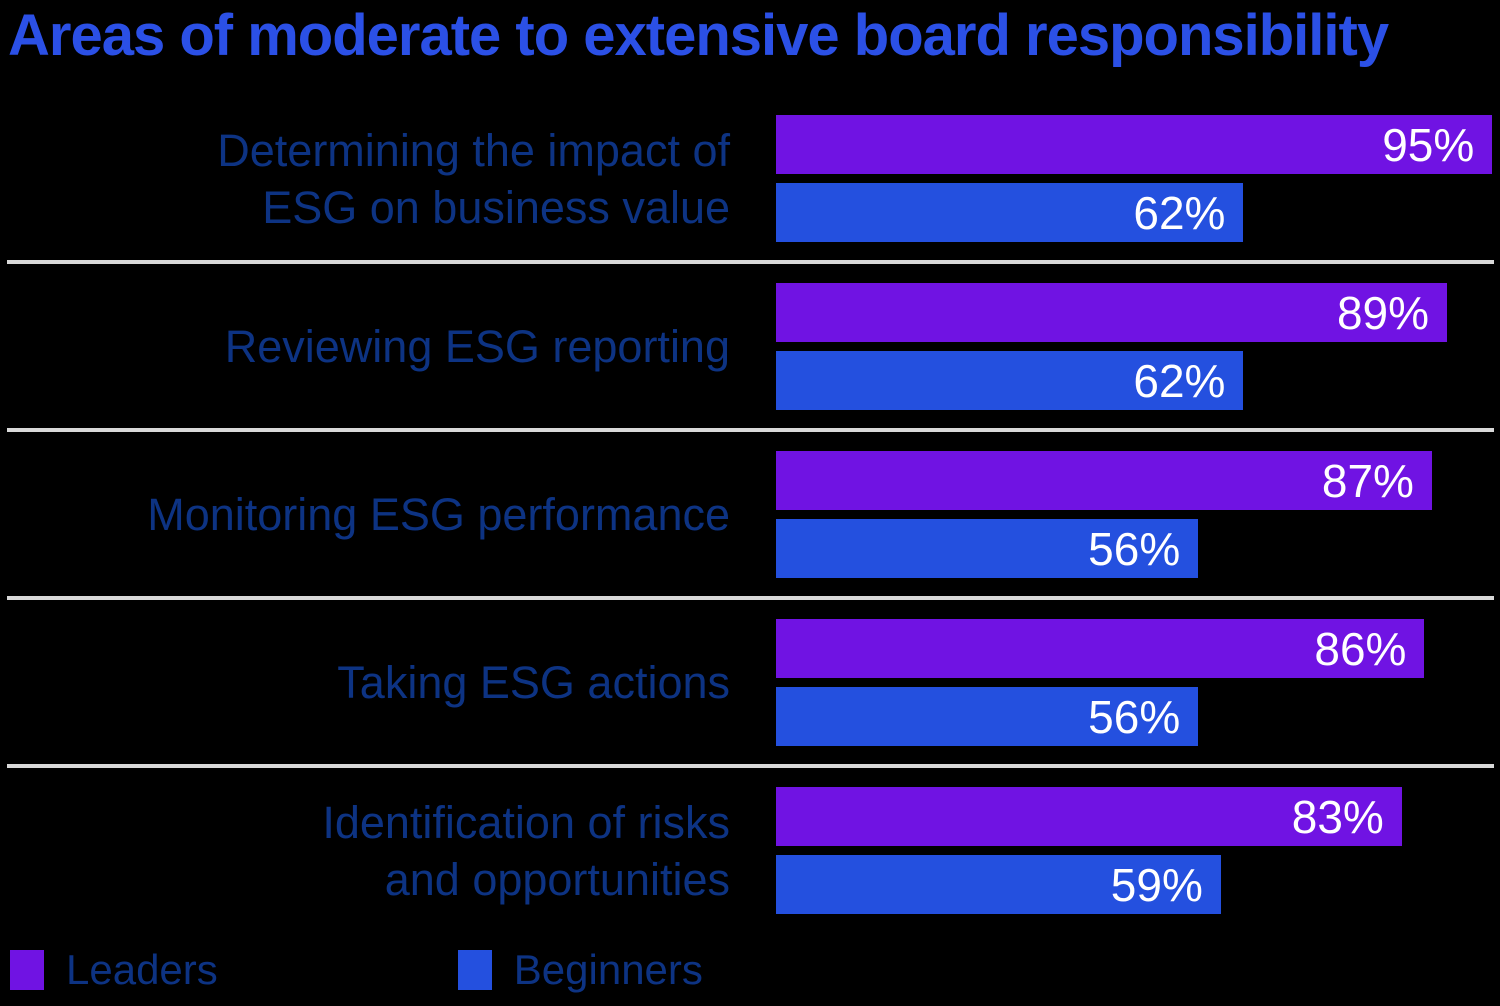 This screenshot has height=1006, width=1500. I want to click on leaders-bar: 95%, so click(1134, 144).